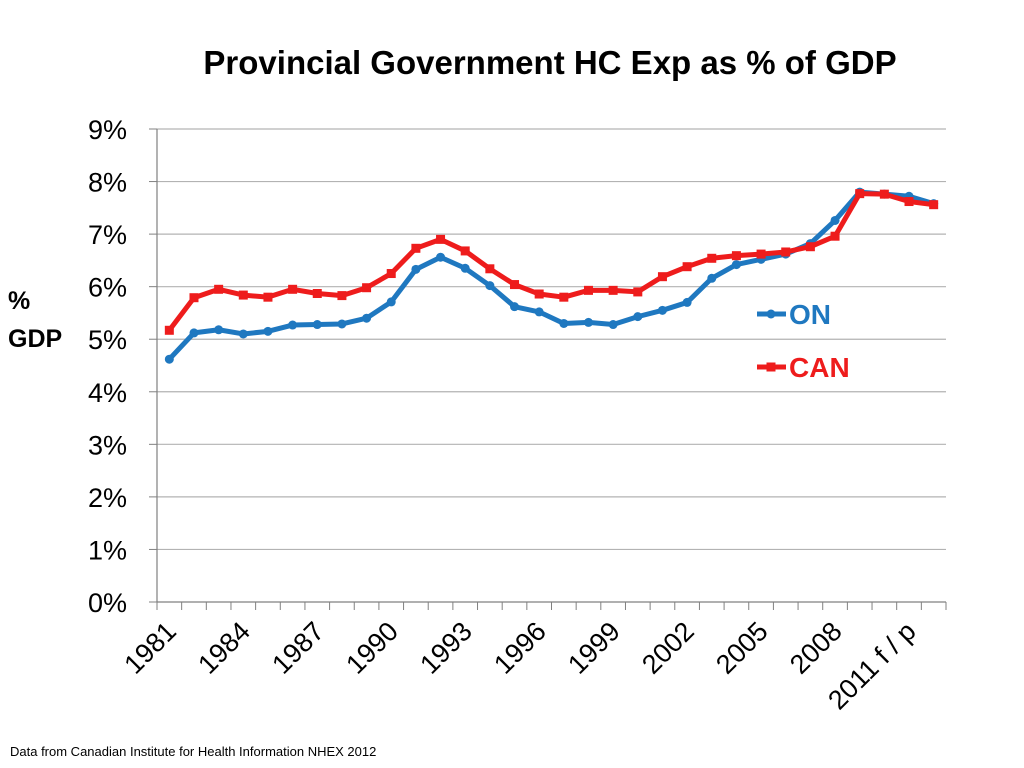 This screenshot has width=1024, height=768. What do you see at coordinates (107, 550) in the screenshot?
I see `y-tick-label: 1%` at bounding box center [107, 550].